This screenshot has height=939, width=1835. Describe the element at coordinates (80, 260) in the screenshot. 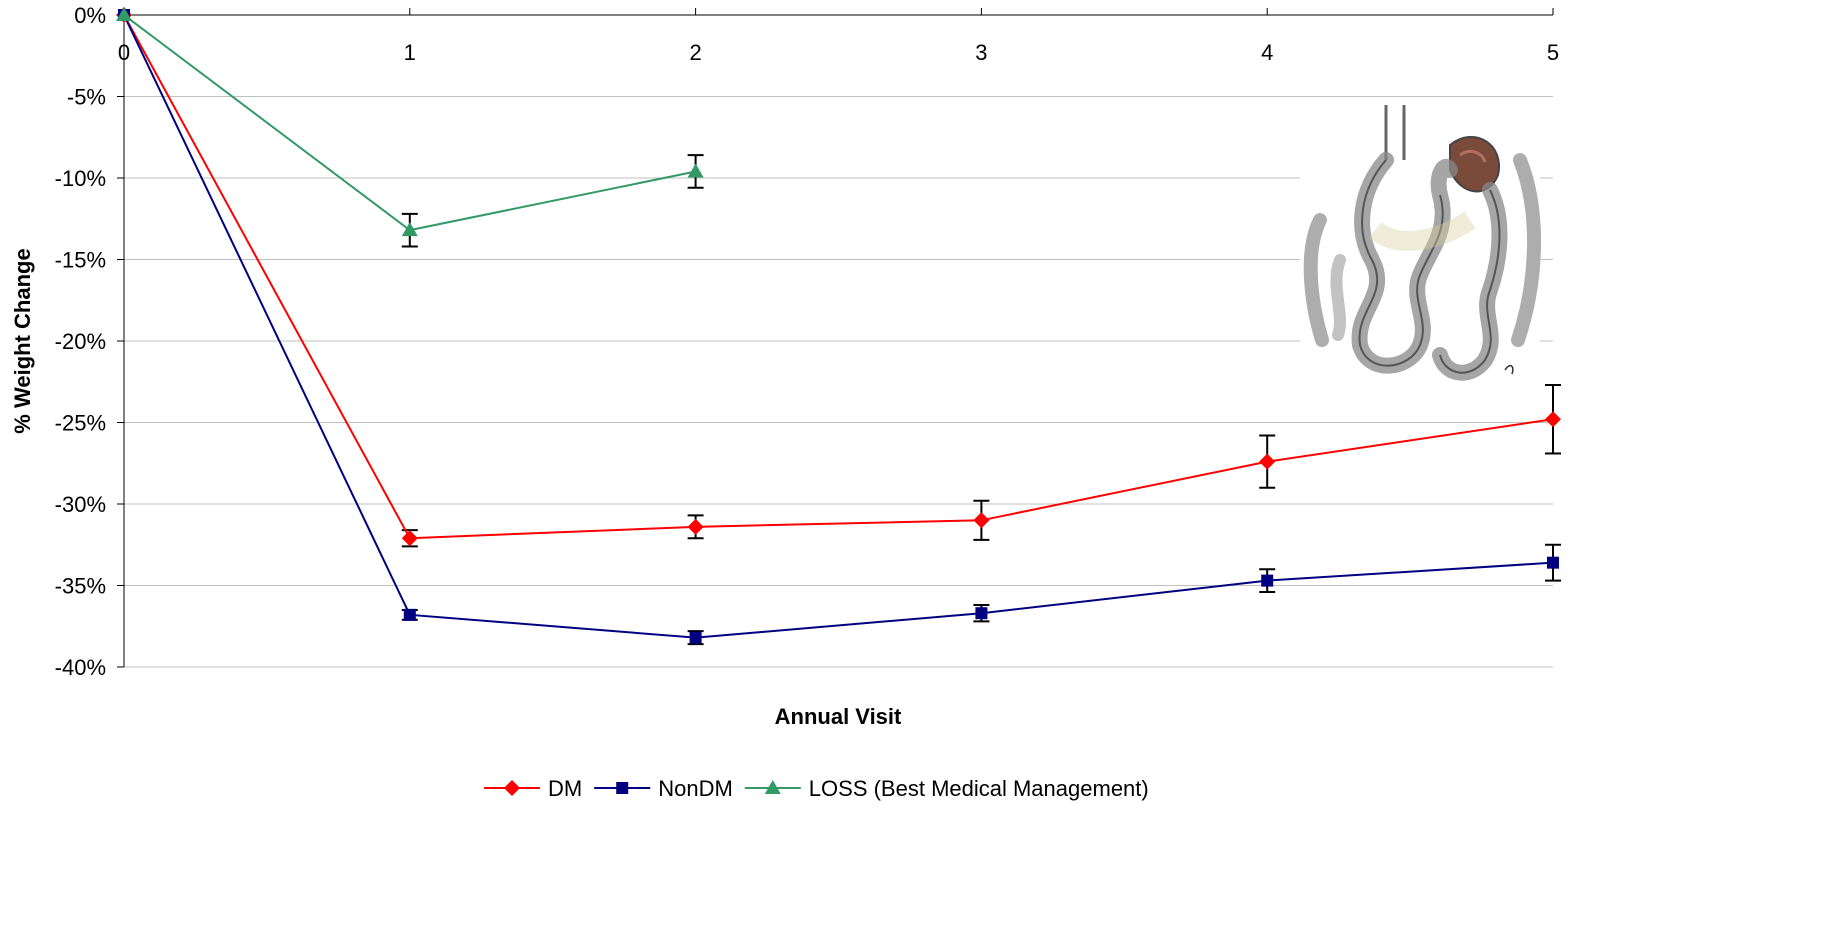

I see `y-tick-label: -15%` at that location.